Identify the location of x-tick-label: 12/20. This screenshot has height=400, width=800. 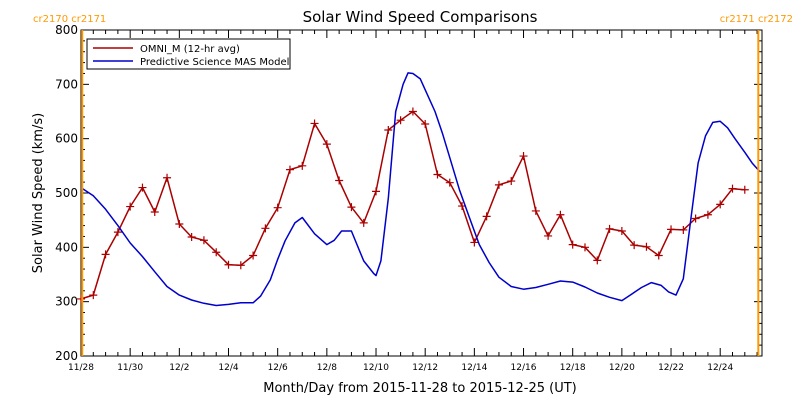
(622, 368).